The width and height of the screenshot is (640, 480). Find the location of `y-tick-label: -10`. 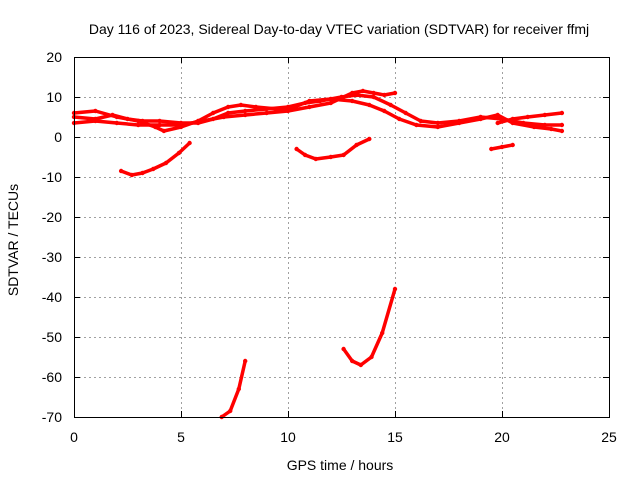

y-tick-label: -10 is located at coordinates (52, 177).